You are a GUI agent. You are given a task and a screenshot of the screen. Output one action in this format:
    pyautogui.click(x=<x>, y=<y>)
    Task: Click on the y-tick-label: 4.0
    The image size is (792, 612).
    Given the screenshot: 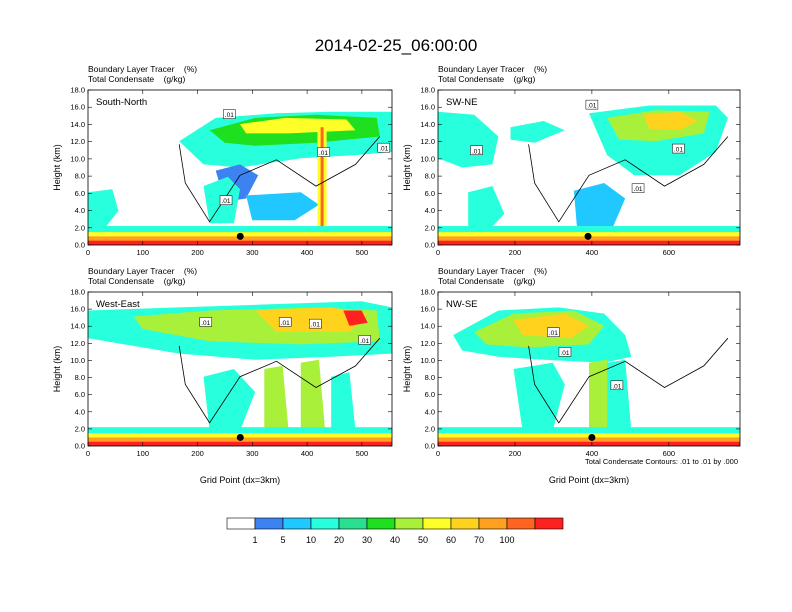 What is the action you would take?
    pyautogui.click(x=430, y=411)
    